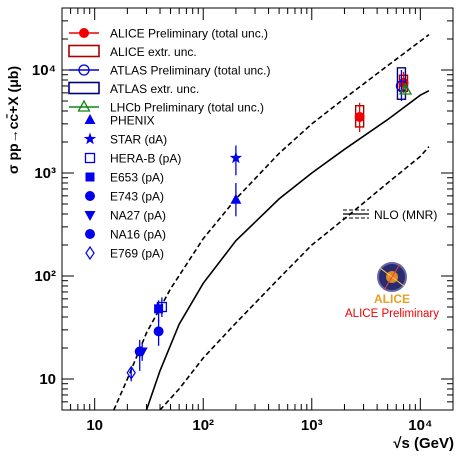  I want to click on legend-e769-label: E769 (pA), so click(137, 254).